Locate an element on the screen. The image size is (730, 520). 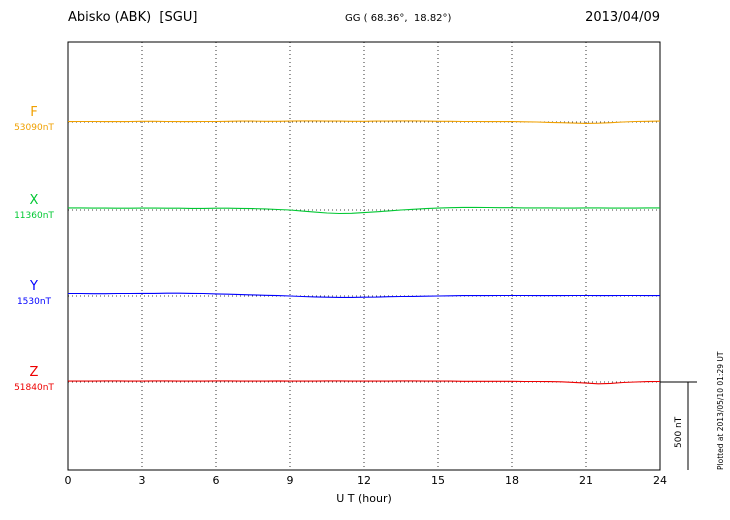
x-axis-title: U T (hour) is located at coordinates (364, 498).